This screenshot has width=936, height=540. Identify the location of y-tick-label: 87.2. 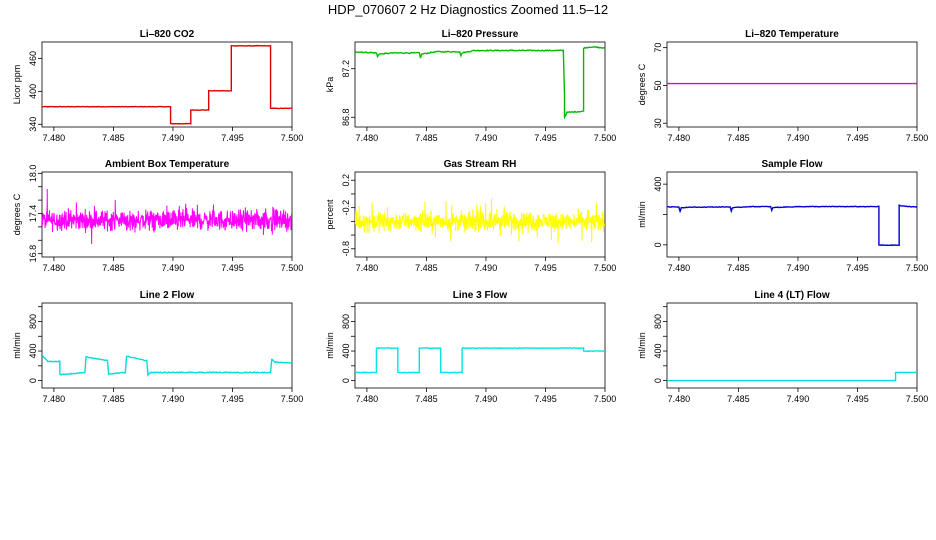
(346, 69).